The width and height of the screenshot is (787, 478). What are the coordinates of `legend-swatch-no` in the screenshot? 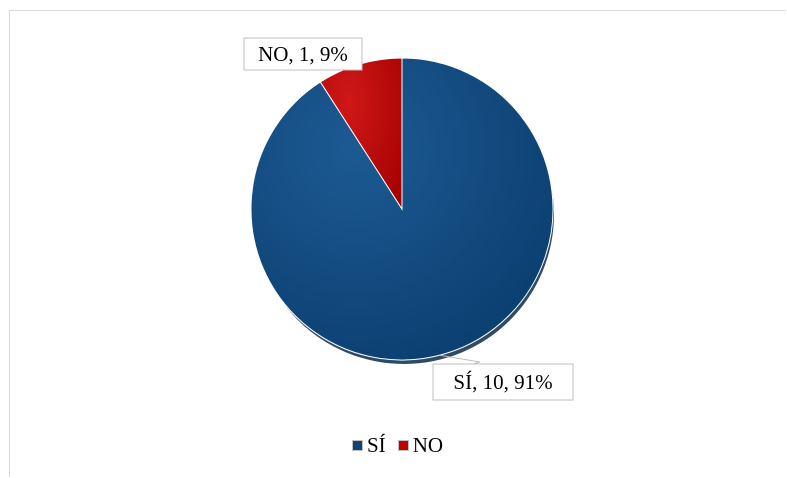 It's located at (403, 445).